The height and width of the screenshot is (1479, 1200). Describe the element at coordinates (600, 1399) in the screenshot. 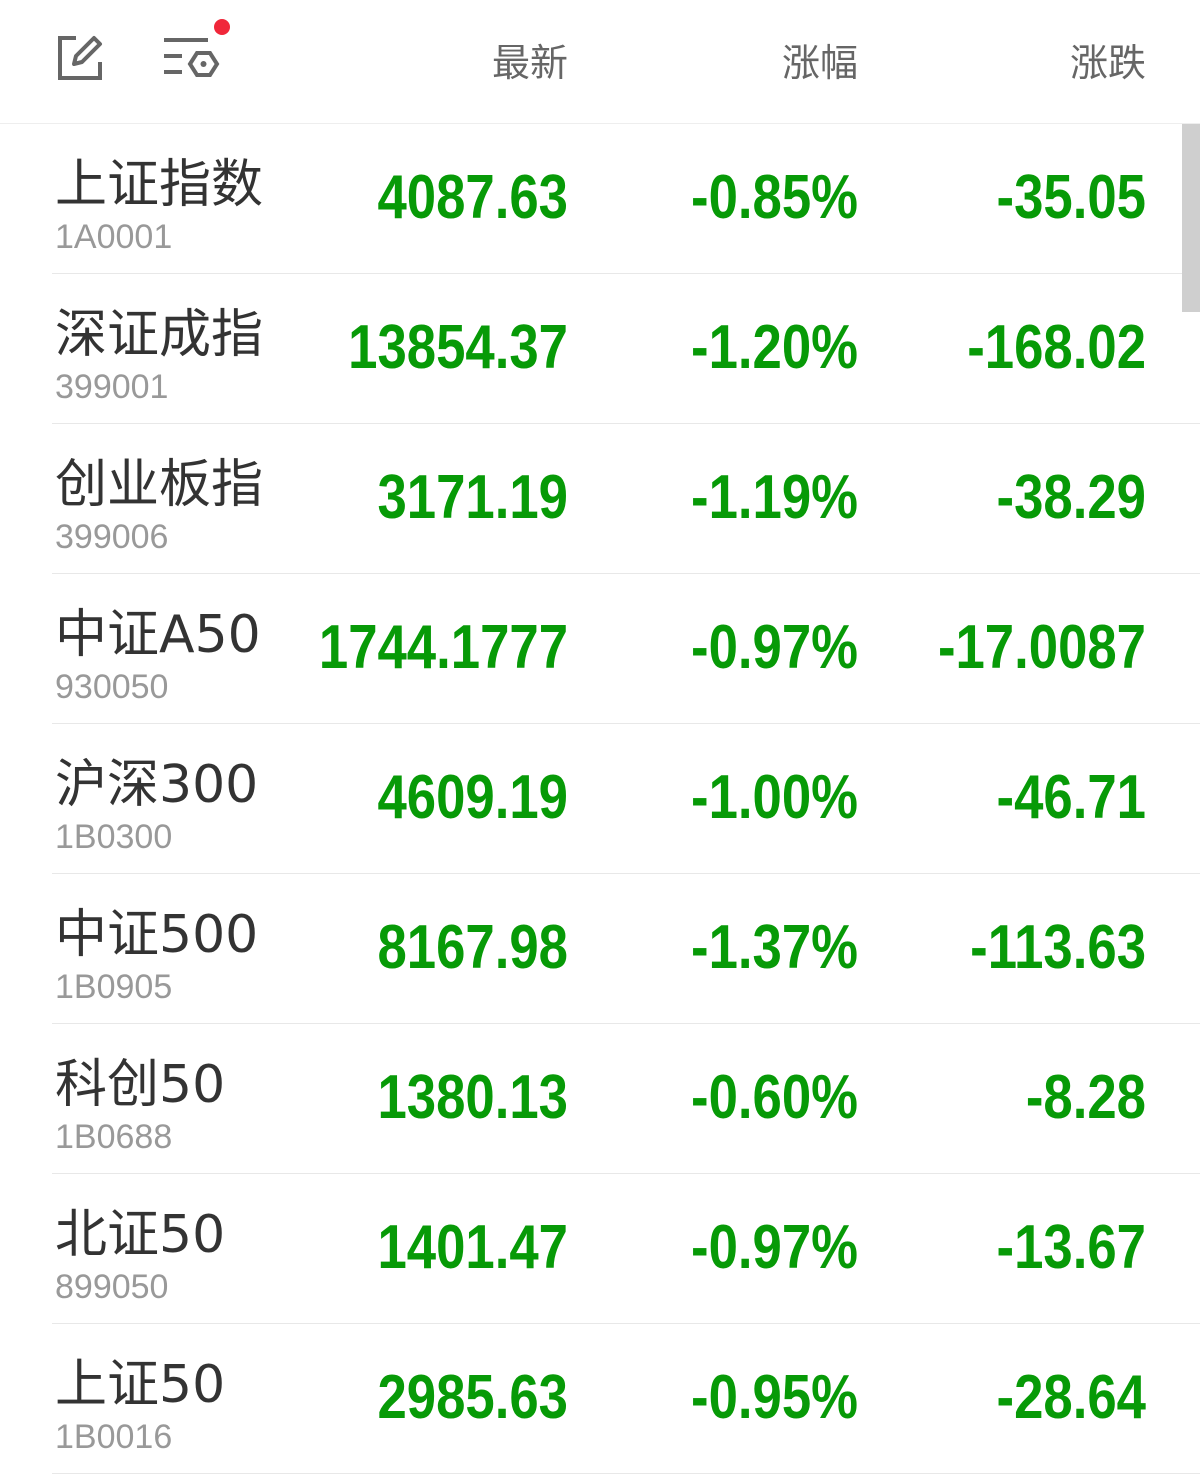

I see `table-row: 上证50 1B0016 2985.63 -0.95% -28.64` at that location.